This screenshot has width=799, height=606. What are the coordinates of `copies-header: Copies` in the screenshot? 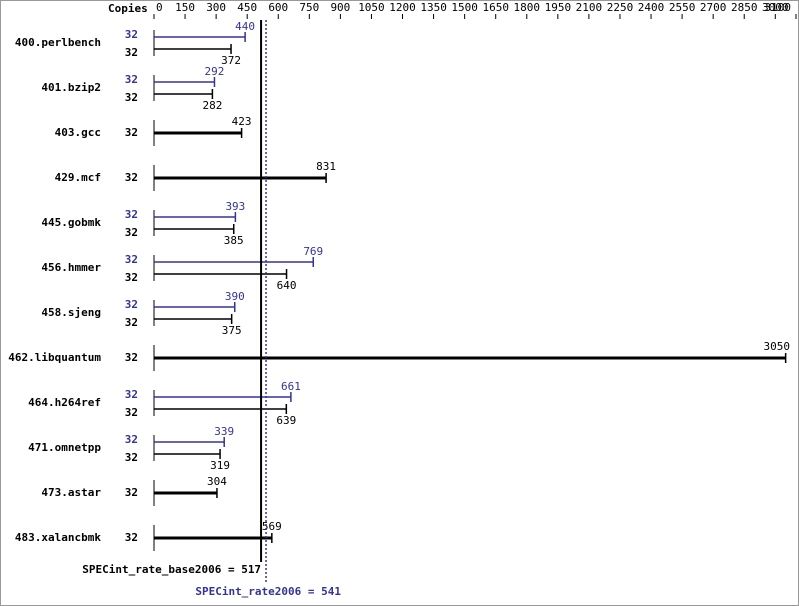 It's located at (128, 8).